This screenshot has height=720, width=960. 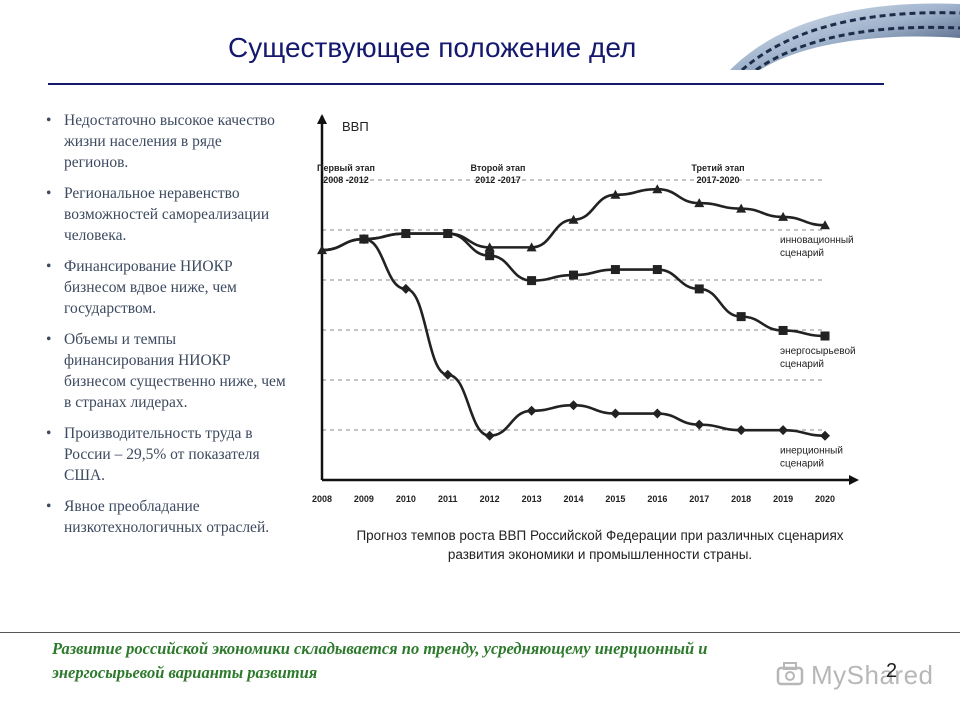 I want to click on y-axis-label: ВВП, so click(x=355, y=126).